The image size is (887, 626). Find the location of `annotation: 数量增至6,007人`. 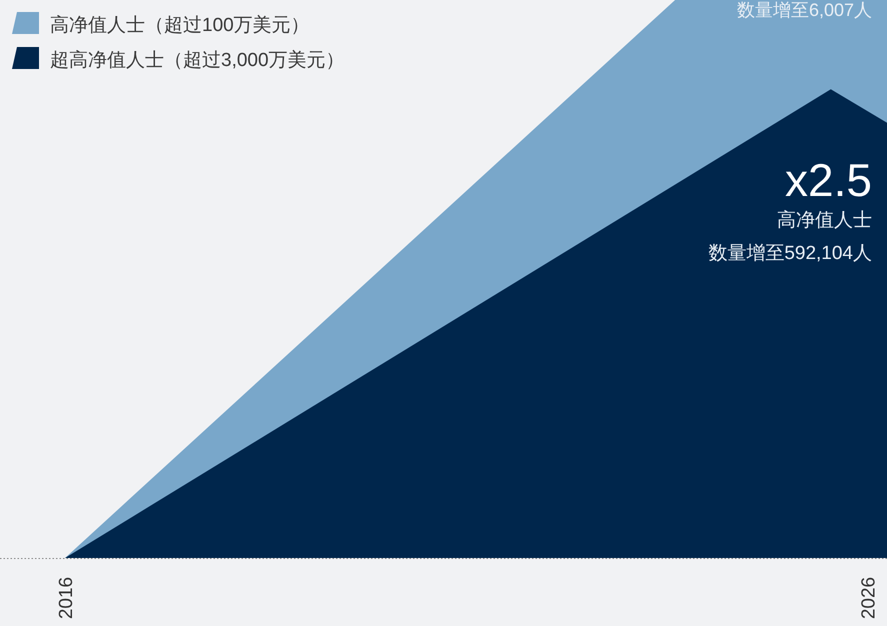

annotation: 数量增至6,007人 is located at coordinates (804, 10).